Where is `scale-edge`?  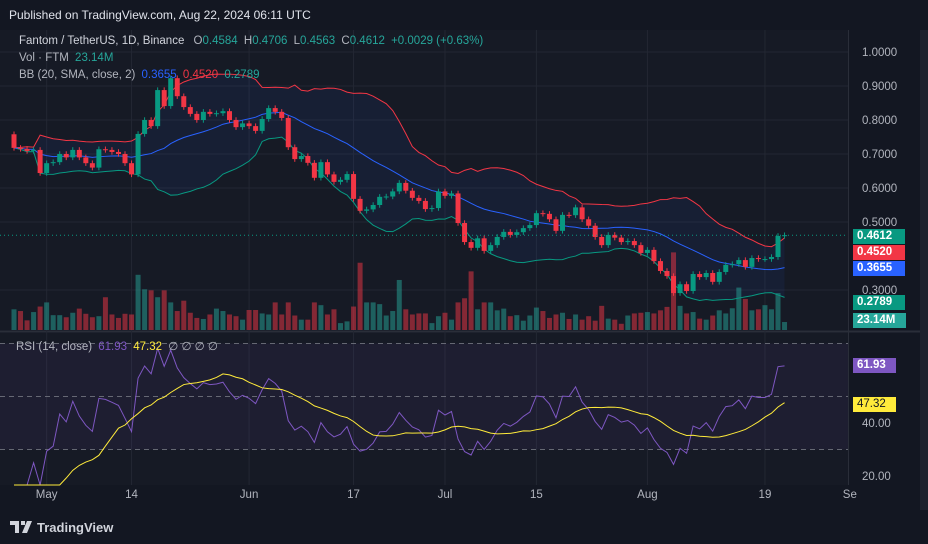 scale-edge is located at coordinates (924, 270).